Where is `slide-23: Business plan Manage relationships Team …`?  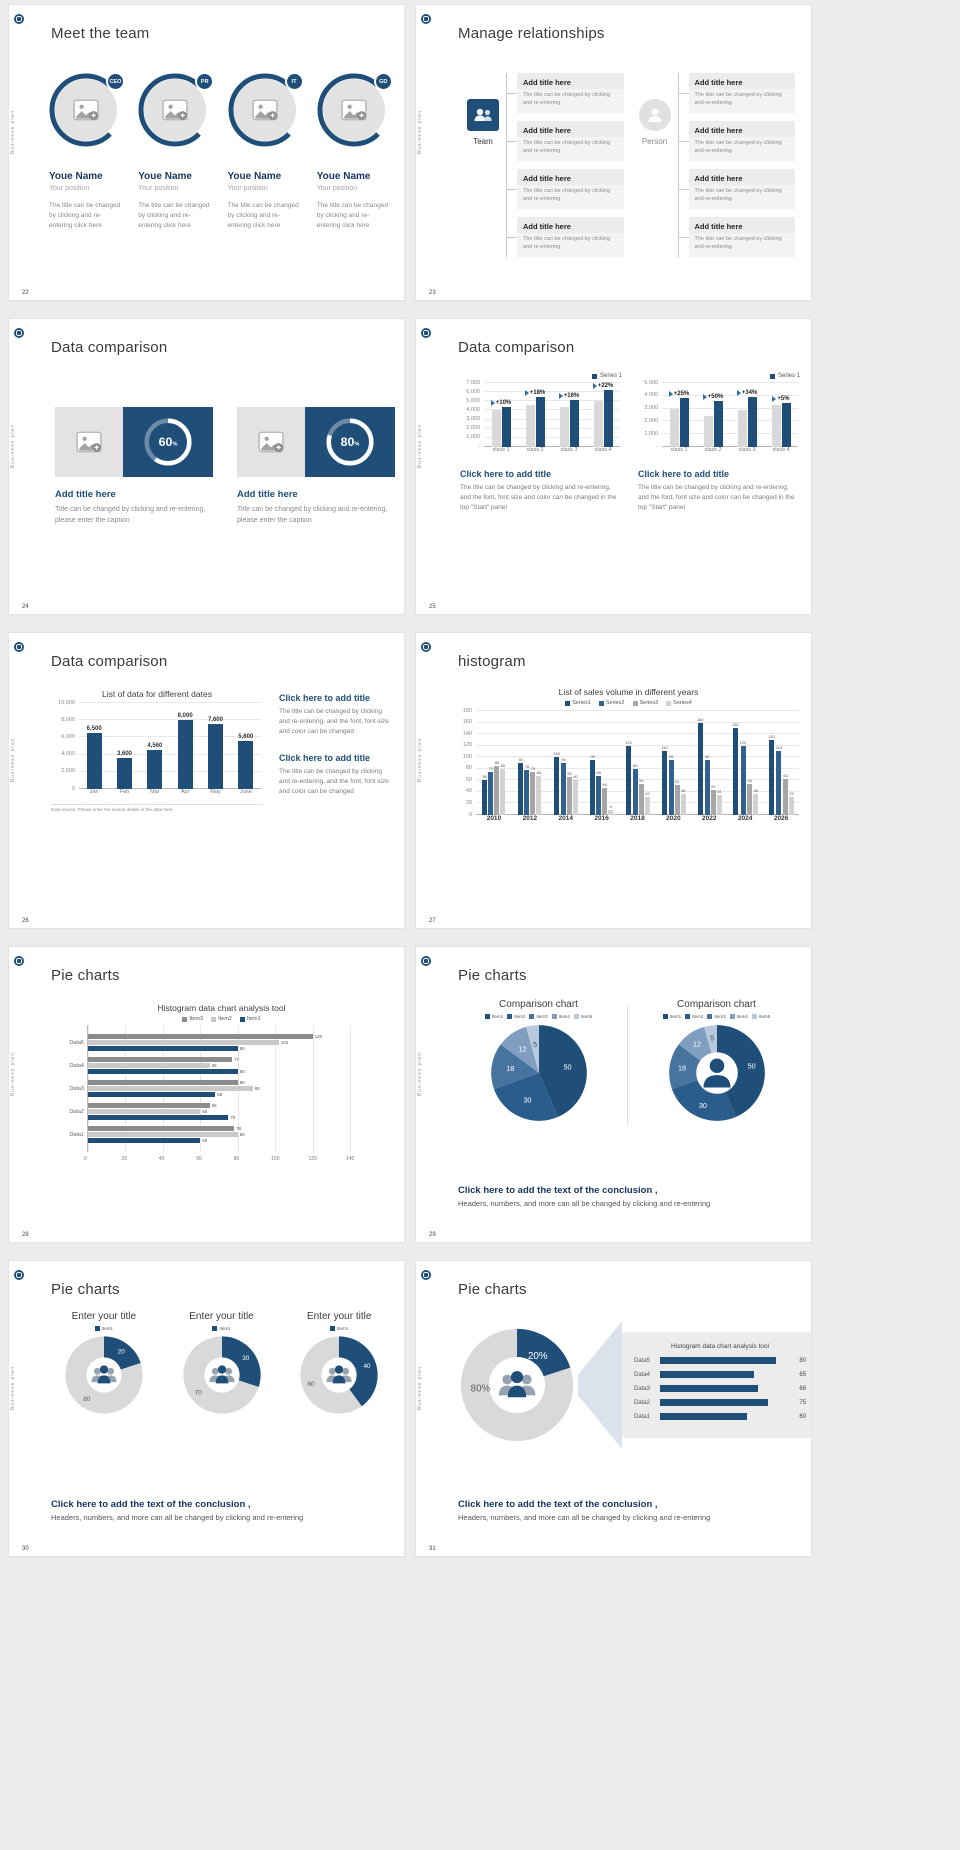
slide-23: Business plan Manage relationships Team … is located at coordinates (613, 152).